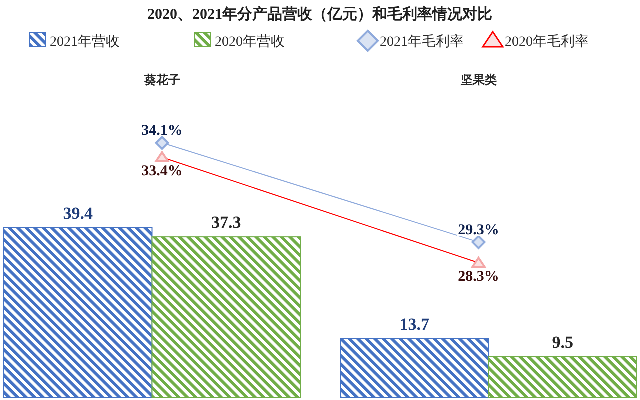  What do you see at coordinates (78, 213) in the screenshot?
I see `data-label: 39.4` at bounding box center [78, 213].